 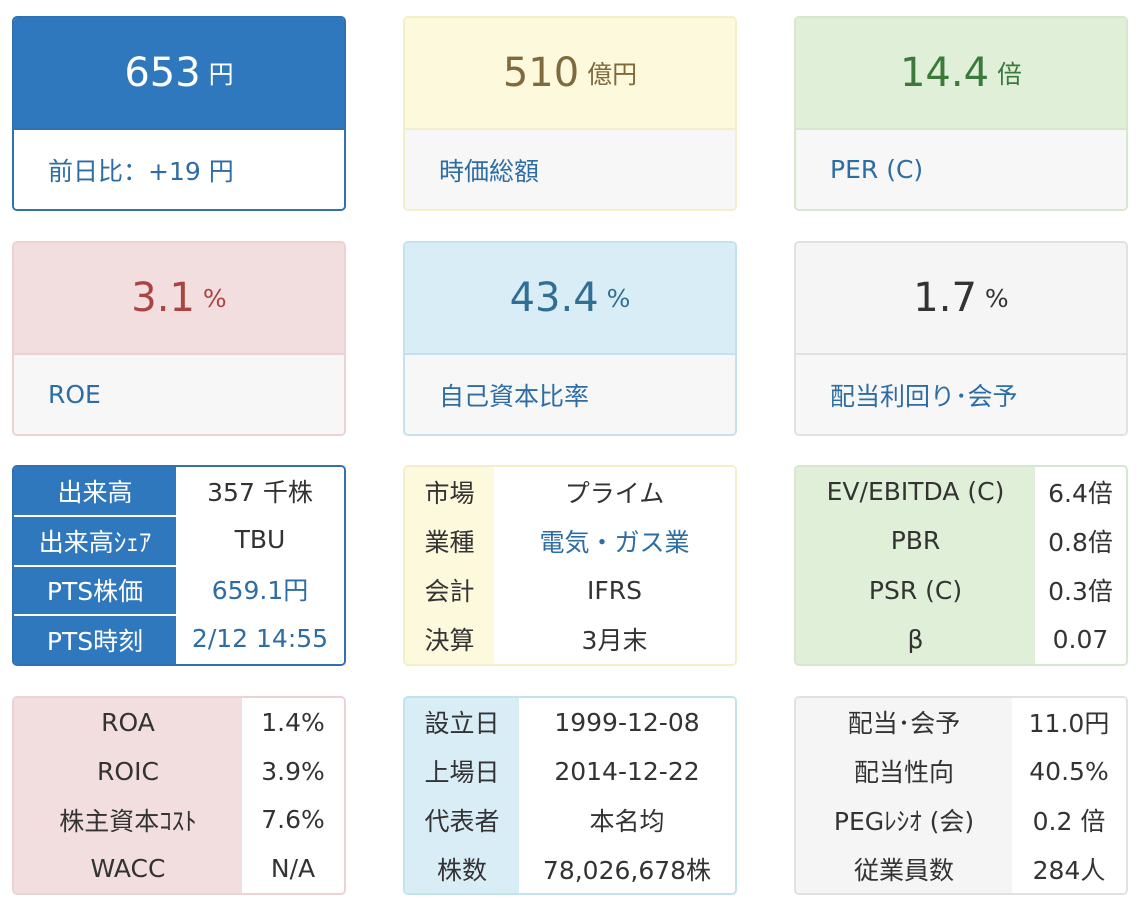 I want to click on roe-value: 3.1, so click(x=163, y=298).